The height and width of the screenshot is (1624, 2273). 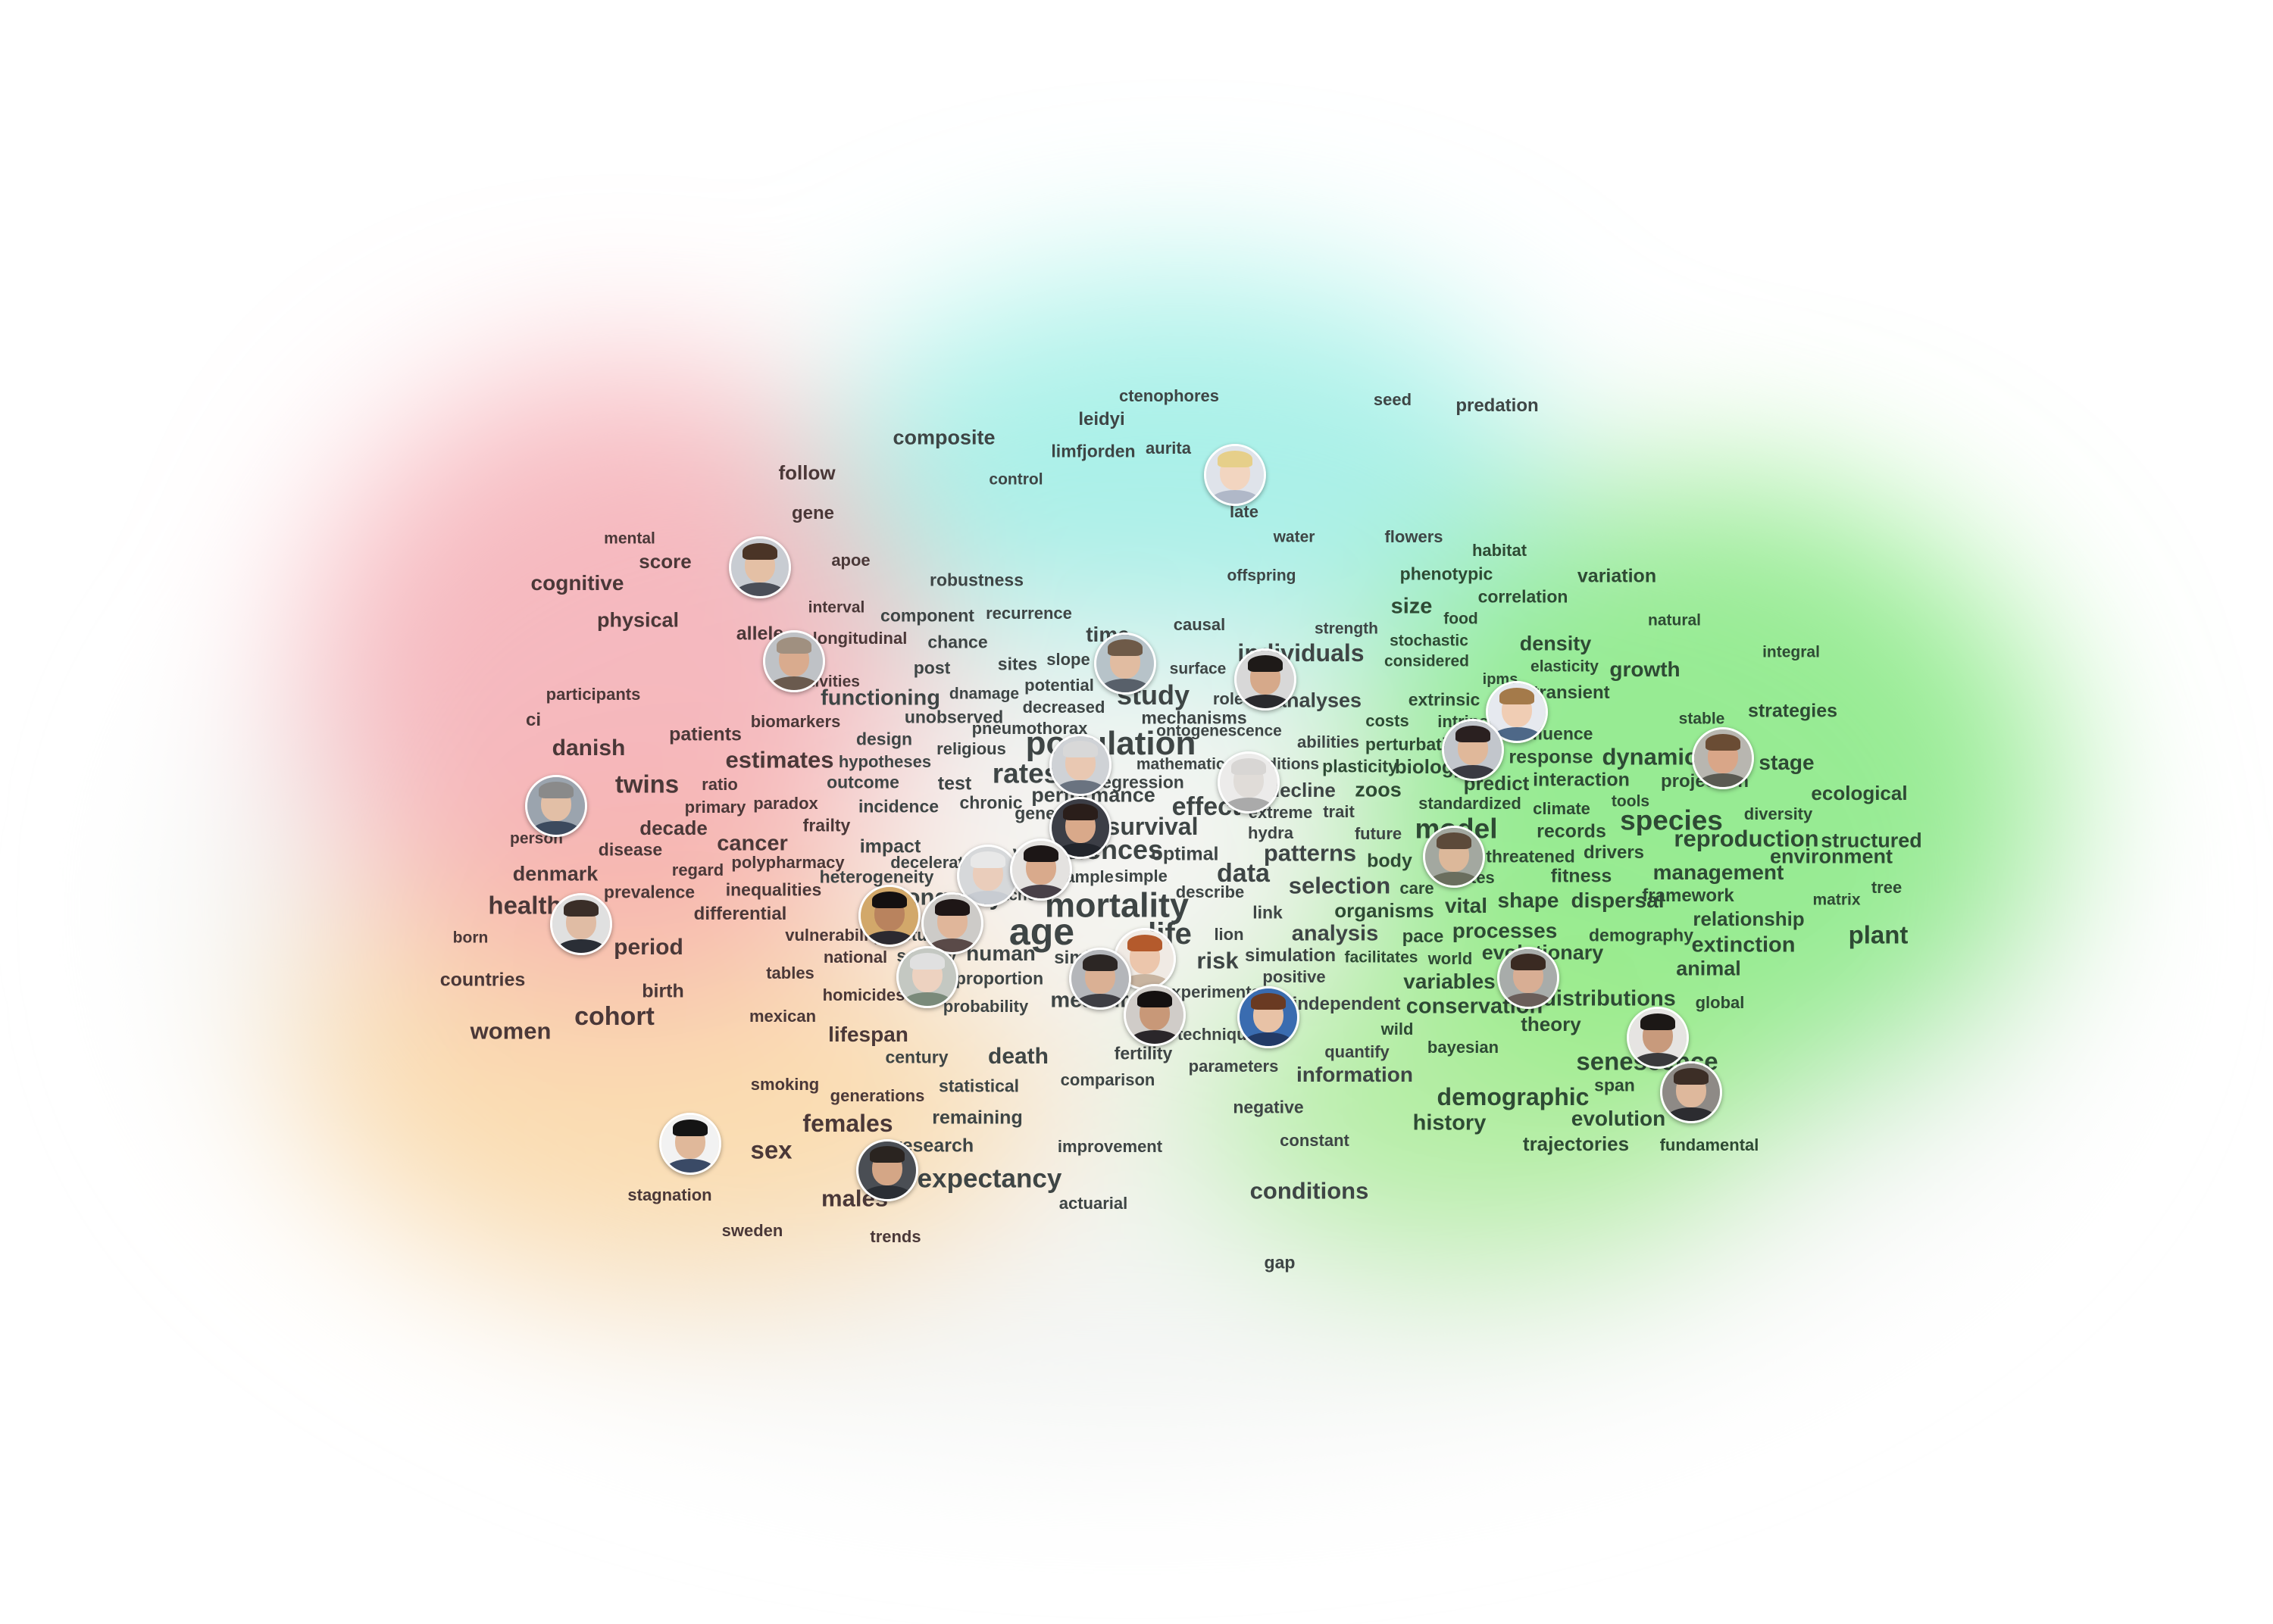 I want to click on topic-word-dnamage: dnamage, so click(x=985, y=694).